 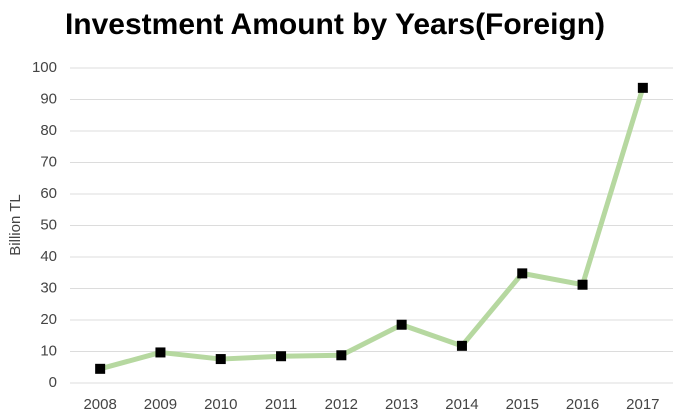 I want to click on x-tick-label: 2014, so click(x=461, y=404).